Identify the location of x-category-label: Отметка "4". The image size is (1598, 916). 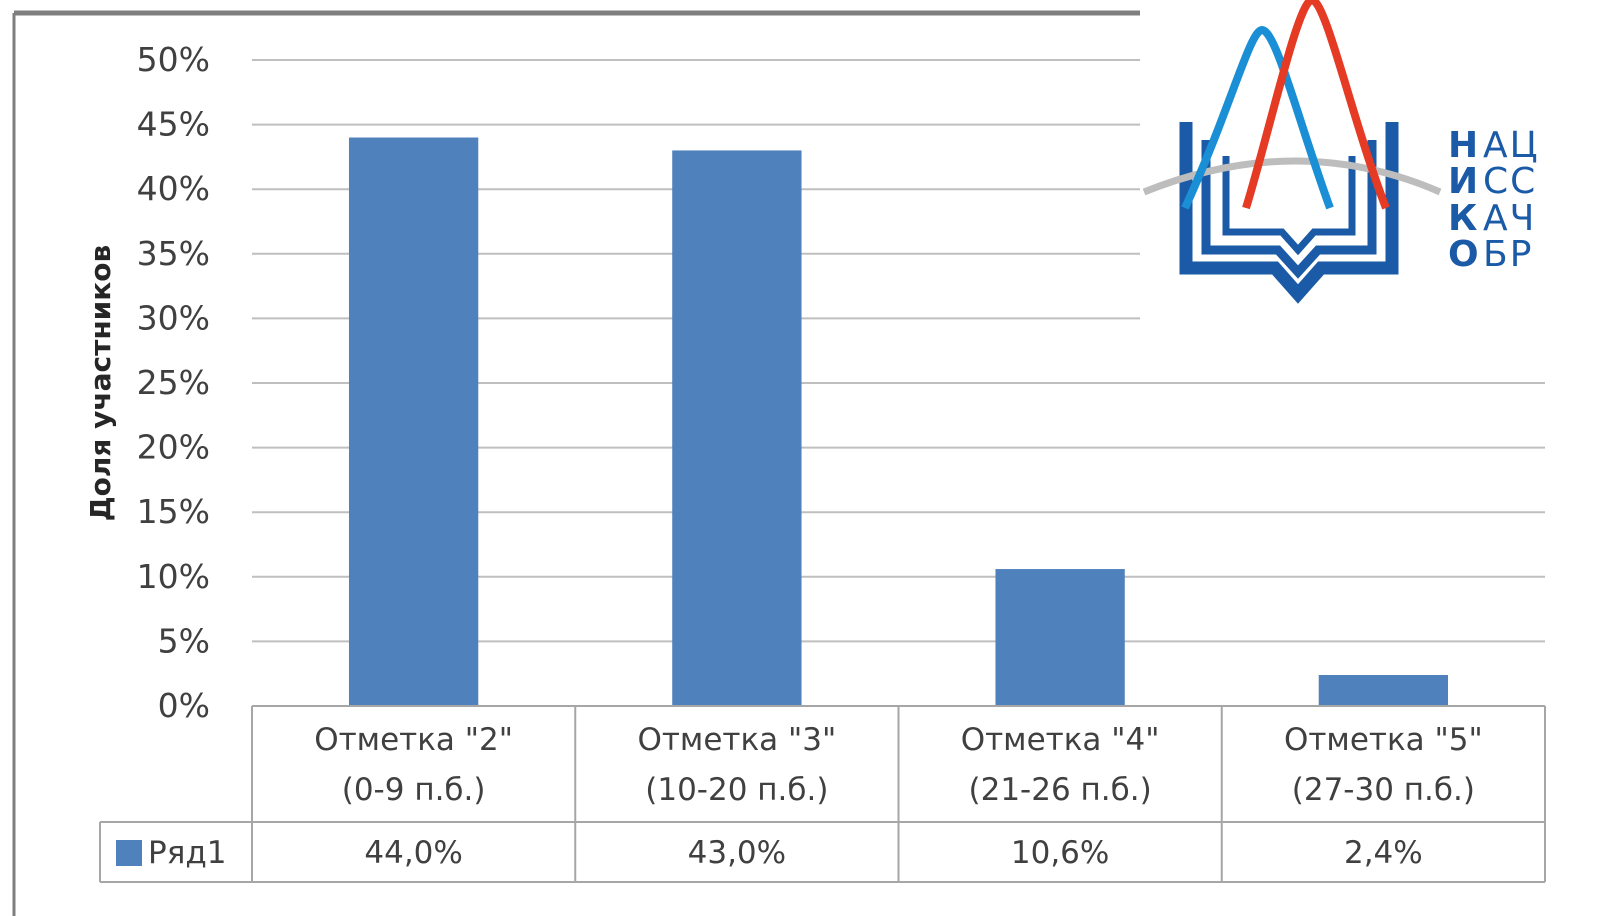
(1060, 740).